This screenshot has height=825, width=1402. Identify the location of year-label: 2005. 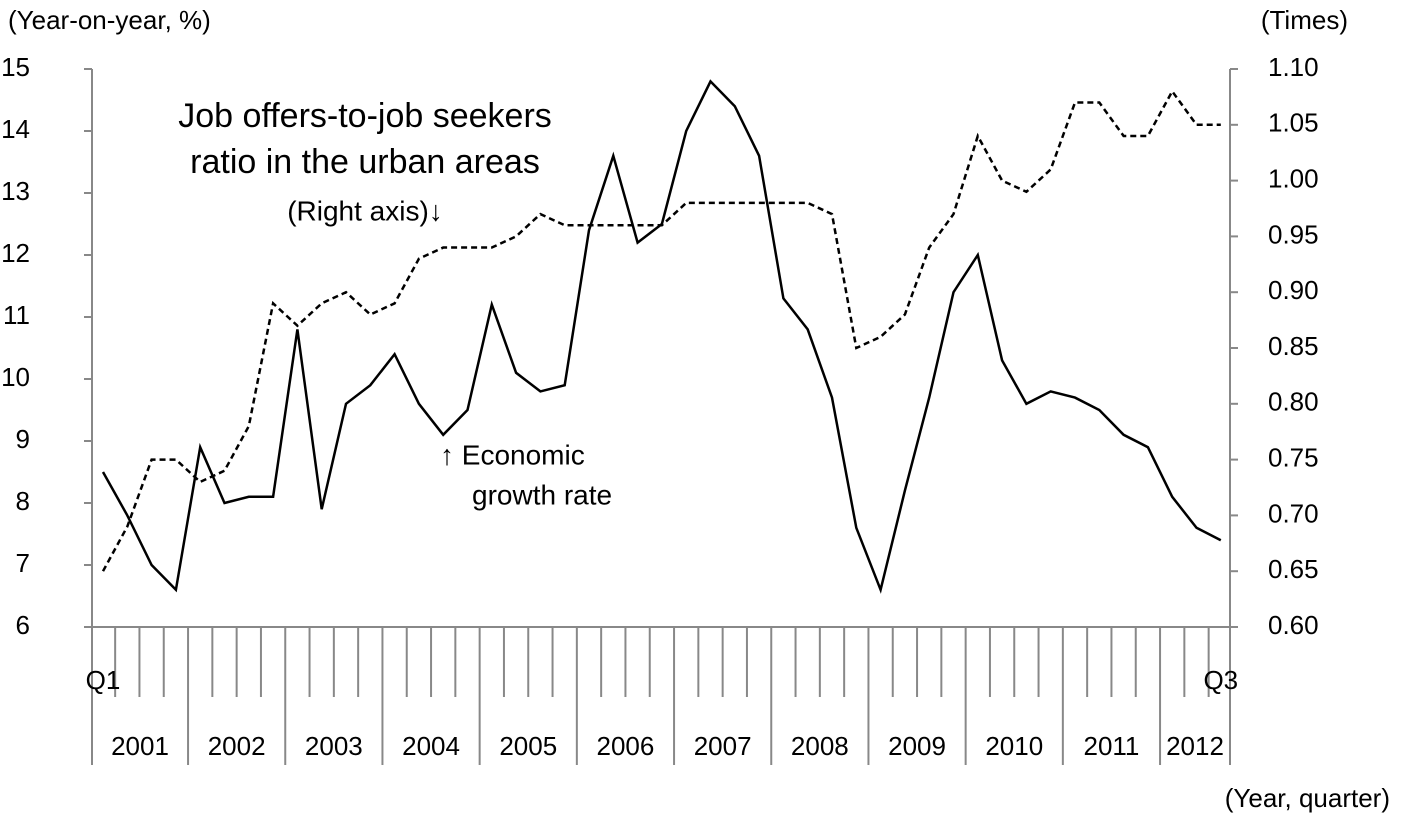
(528, 746).